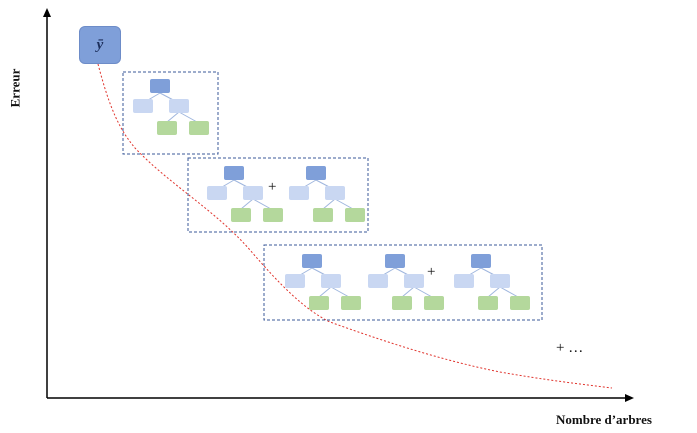  I want to click on stage-1-box, so click(170, 113).